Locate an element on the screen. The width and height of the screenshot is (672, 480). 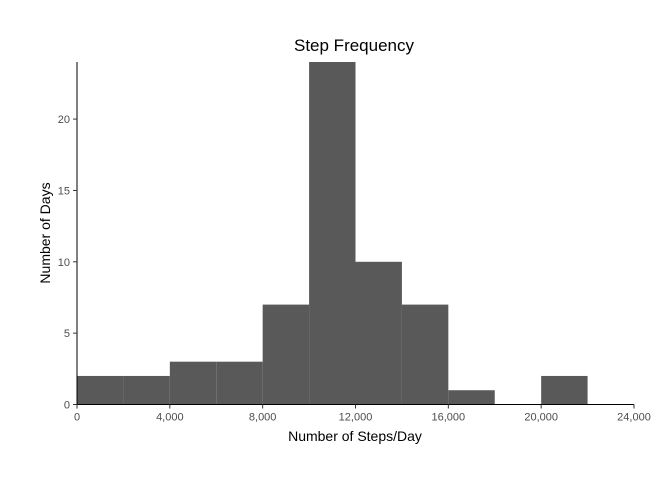
y-tick-label: 20 is located at coordinates (64, 120).